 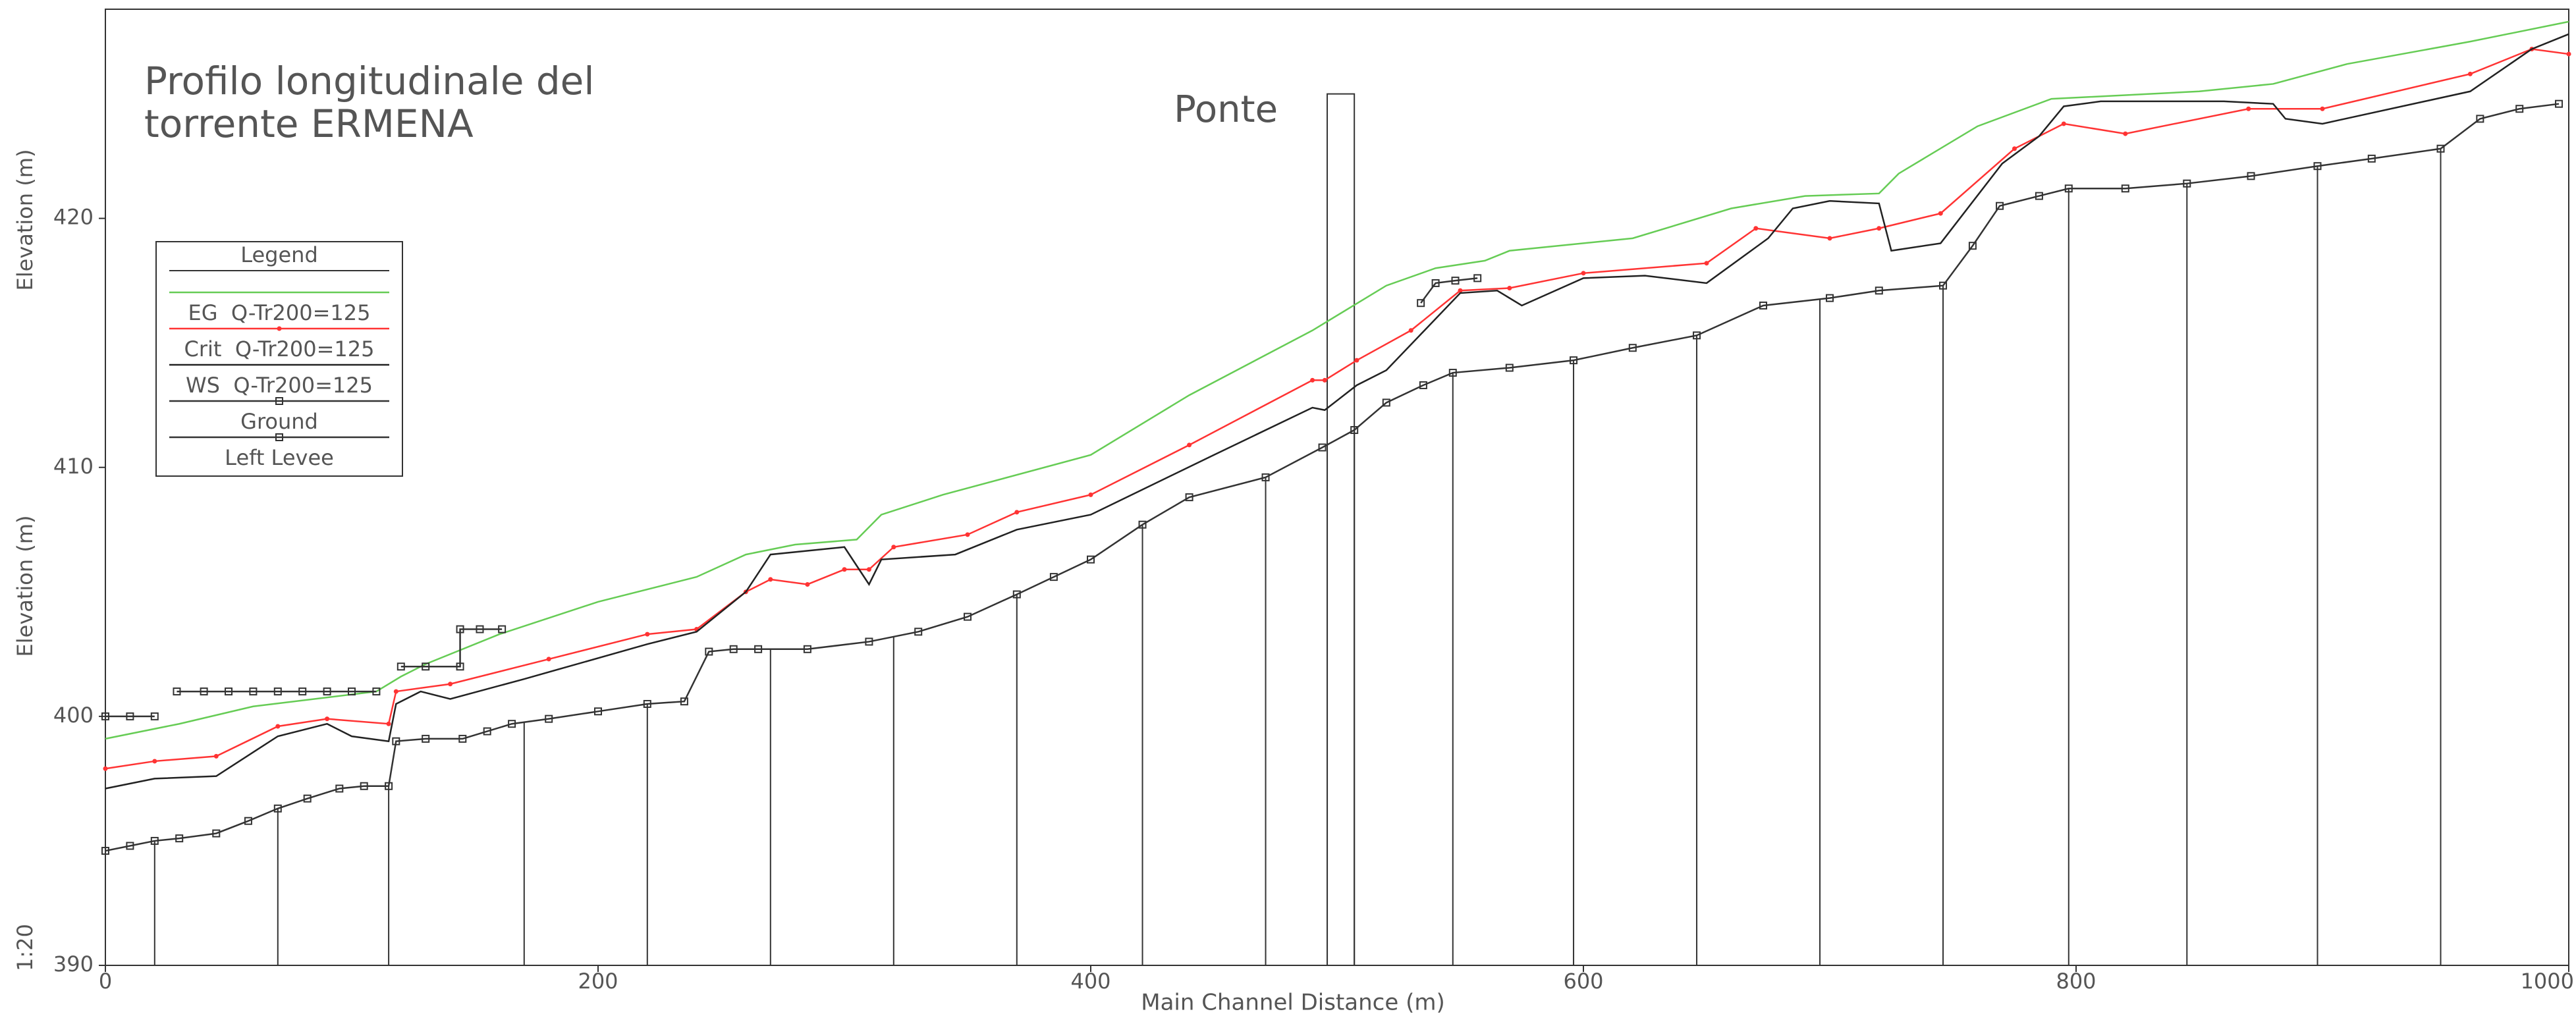 What do you see at coordinates (279, 359) in the screenshot?
I see `legend-box` at bounding box center [279, 359].